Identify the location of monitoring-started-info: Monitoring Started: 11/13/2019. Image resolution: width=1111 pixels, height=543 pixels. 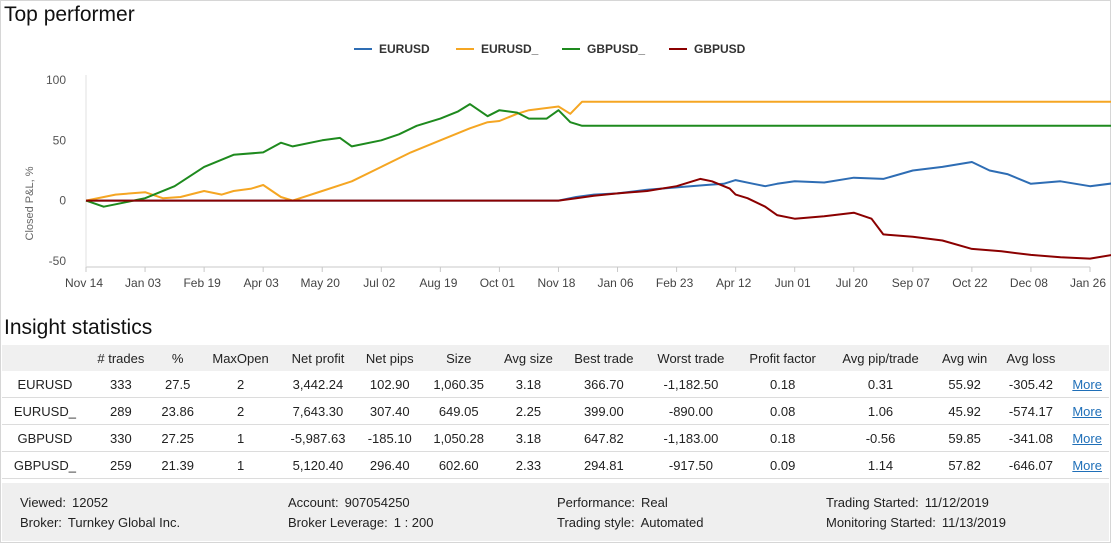
(916, 522).